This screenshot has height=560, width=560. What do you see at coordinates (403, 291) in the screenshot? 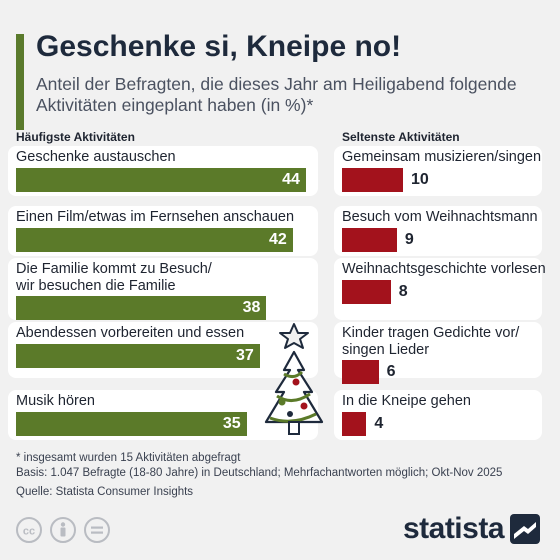
I see `right-bar-value: 8` at bounding box center [403, 291].